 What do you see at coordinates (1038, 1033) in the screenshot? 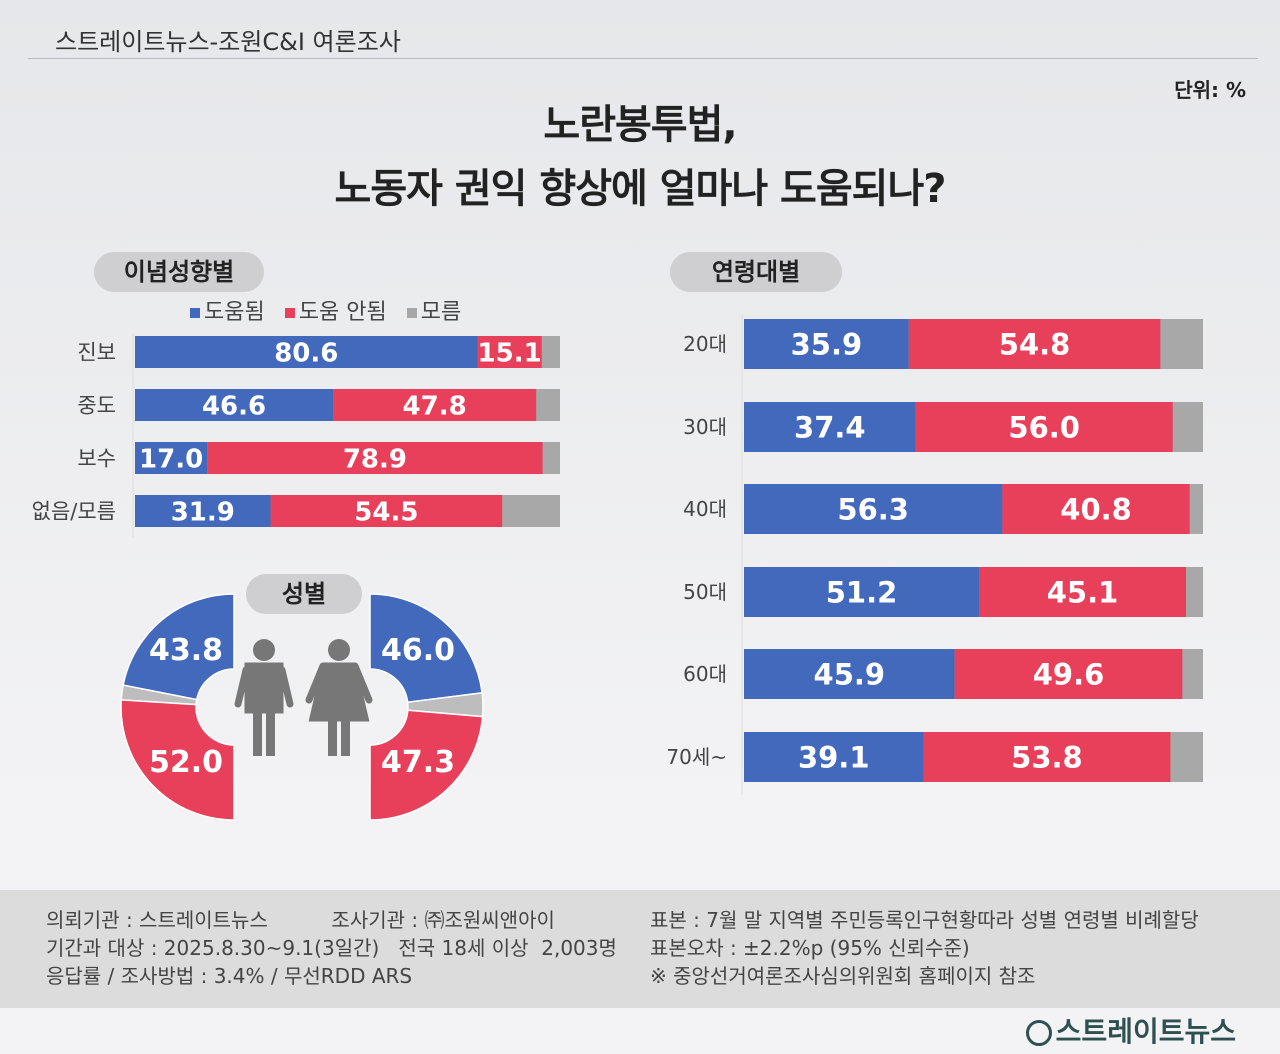
I see `logo-icon` at bounding box center [1038, 1033].